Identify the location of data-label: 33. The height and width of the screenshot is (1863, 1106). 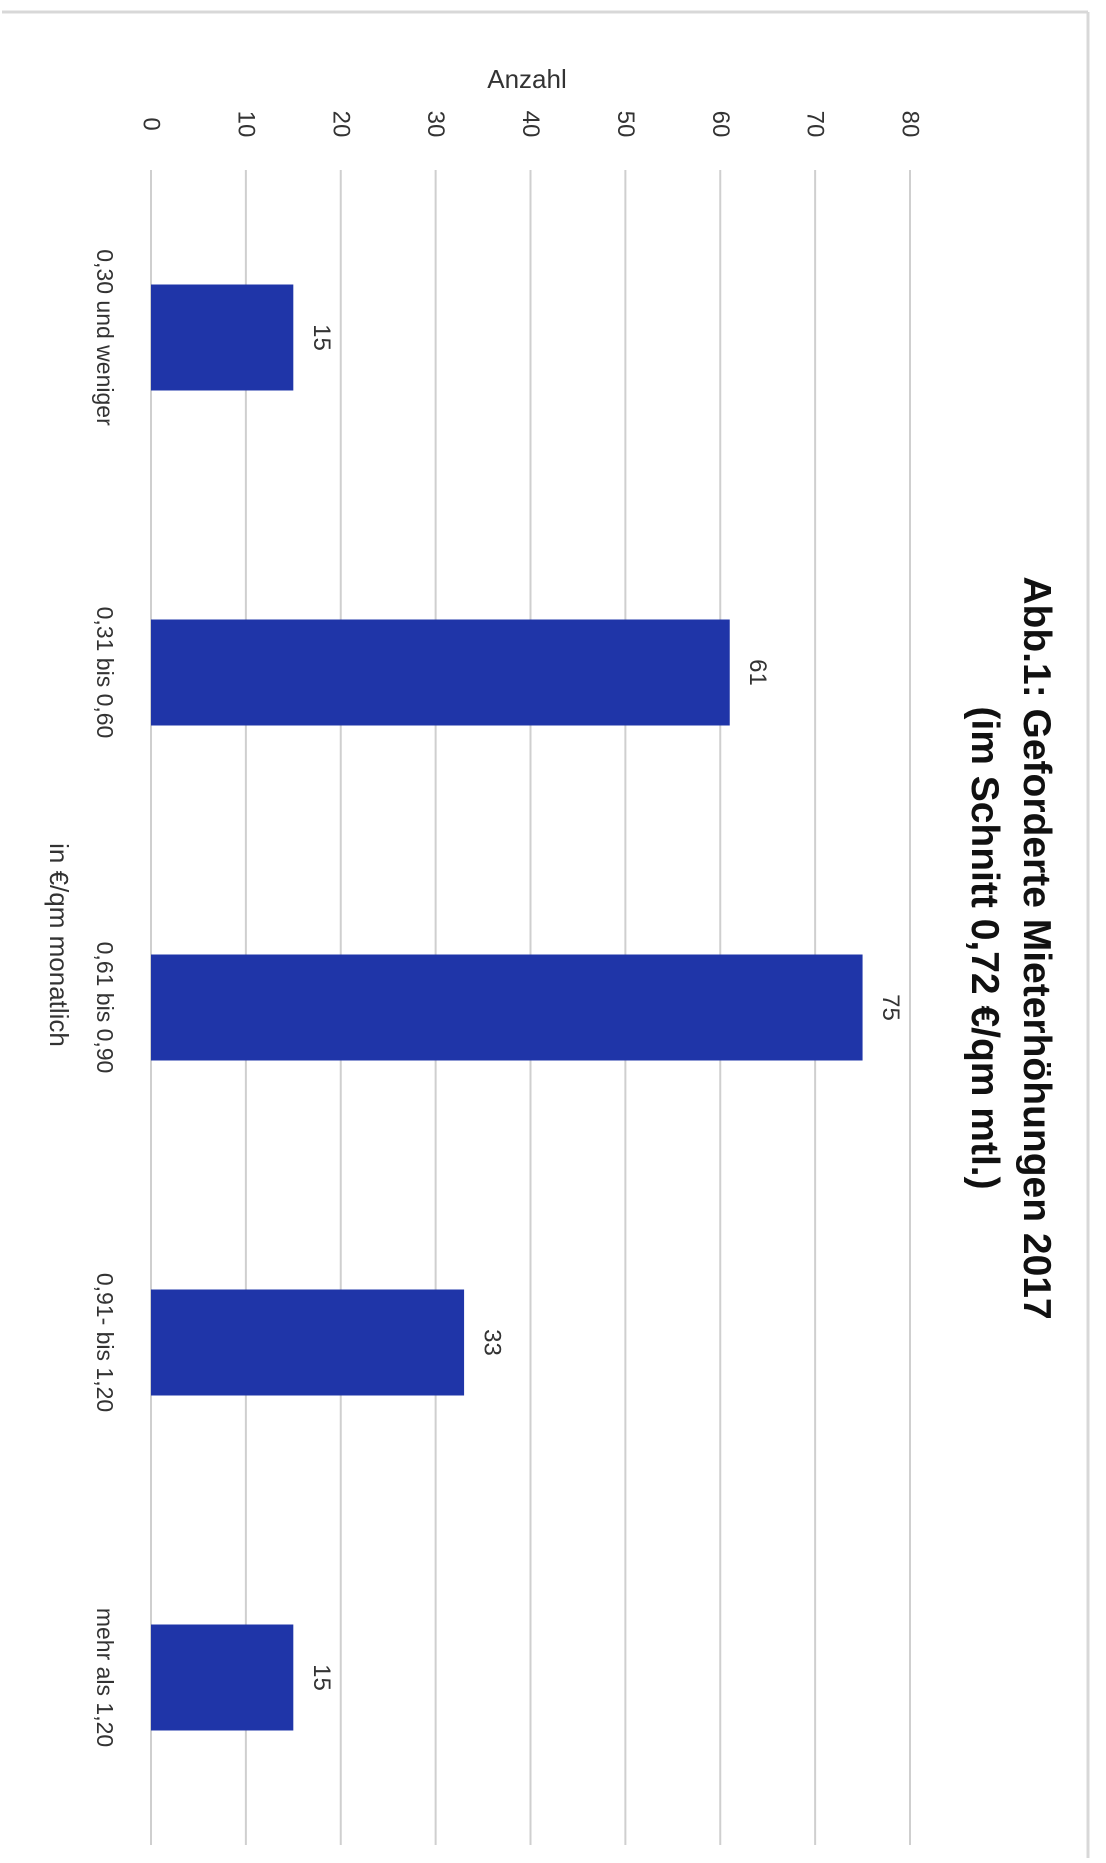
(492, 1342).